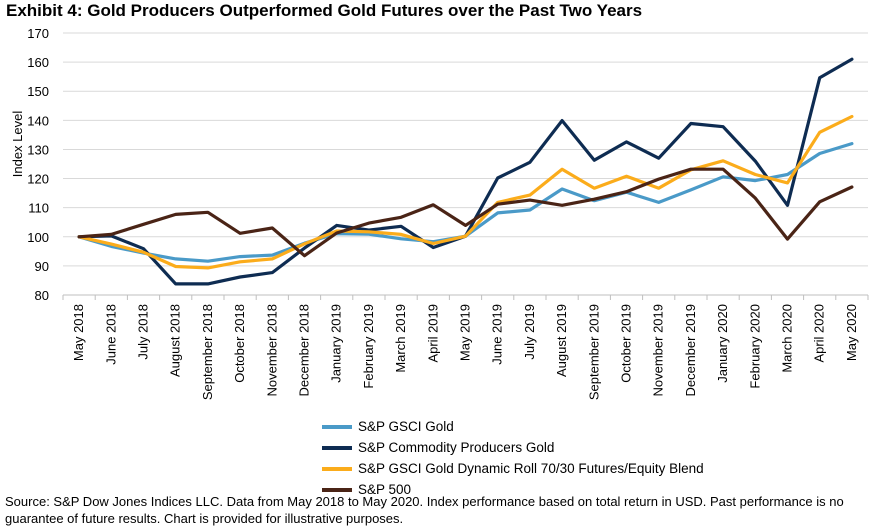 This screenshot has width=875, height=531. What do you see at coordinates (368, 346) in the screenshot?
I see `x-tick-label: February 2019` at bounding box center [368, 346].